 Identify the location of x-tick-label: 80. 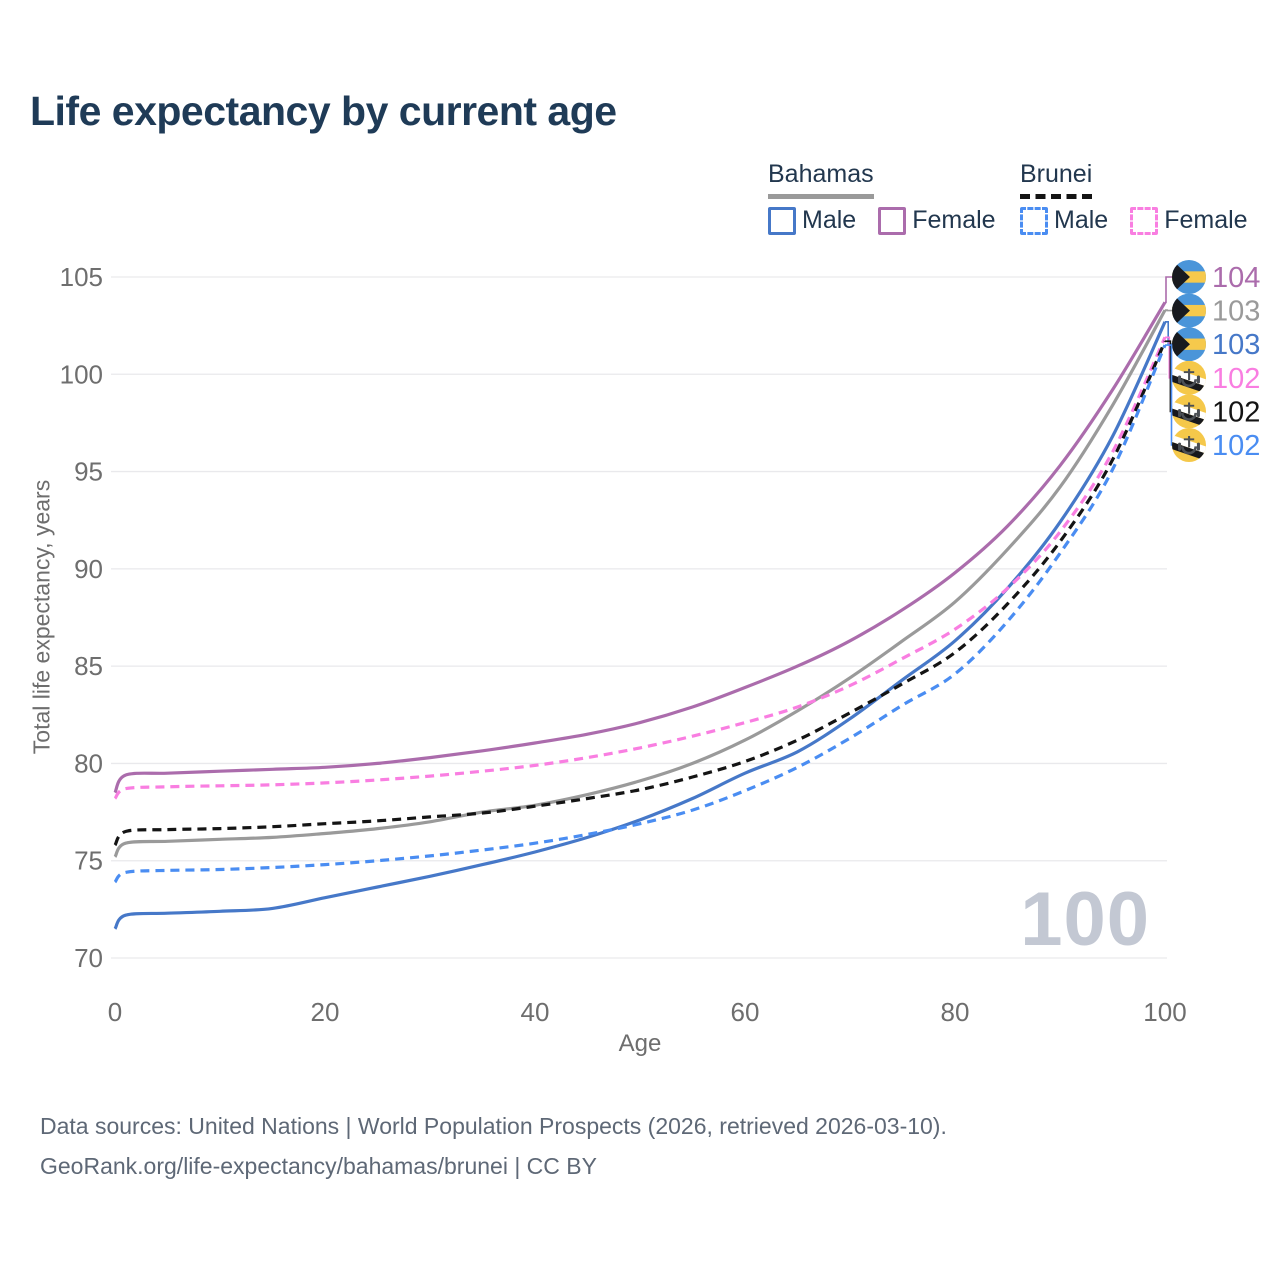
(955, 1012).